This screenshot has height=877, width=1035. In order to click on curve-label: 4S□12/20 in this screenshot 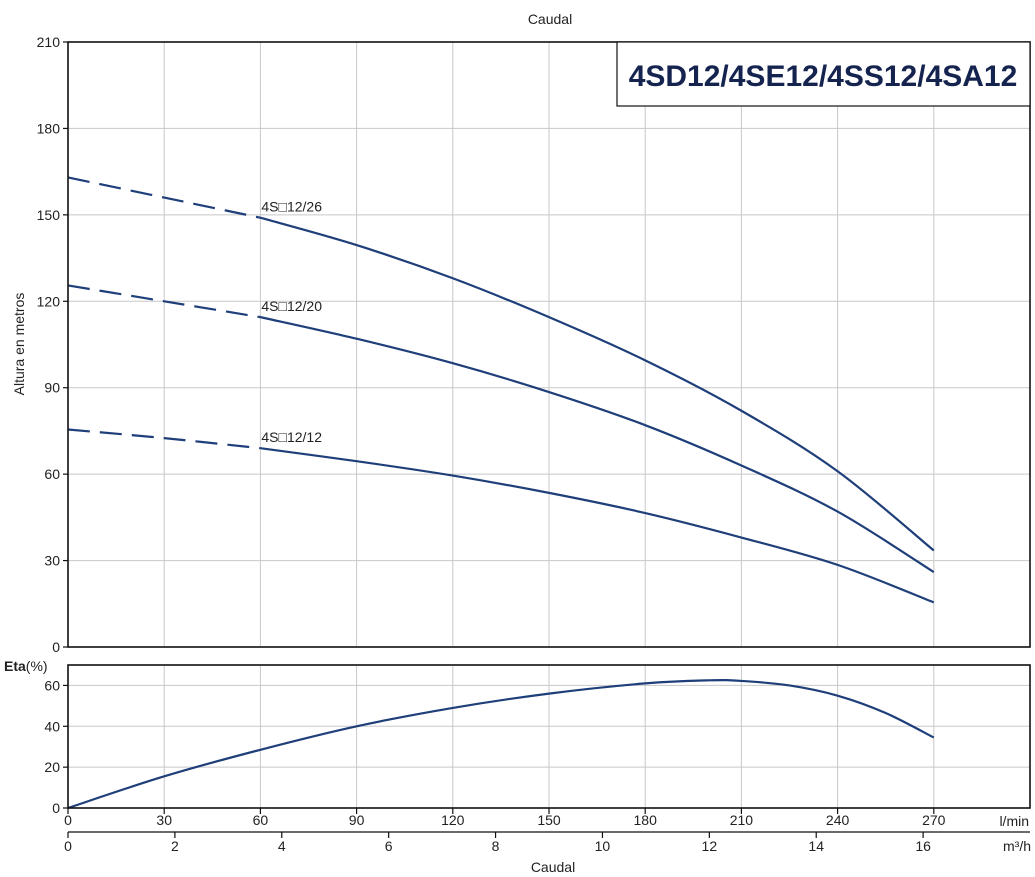, I will do `click(291, 306)`.